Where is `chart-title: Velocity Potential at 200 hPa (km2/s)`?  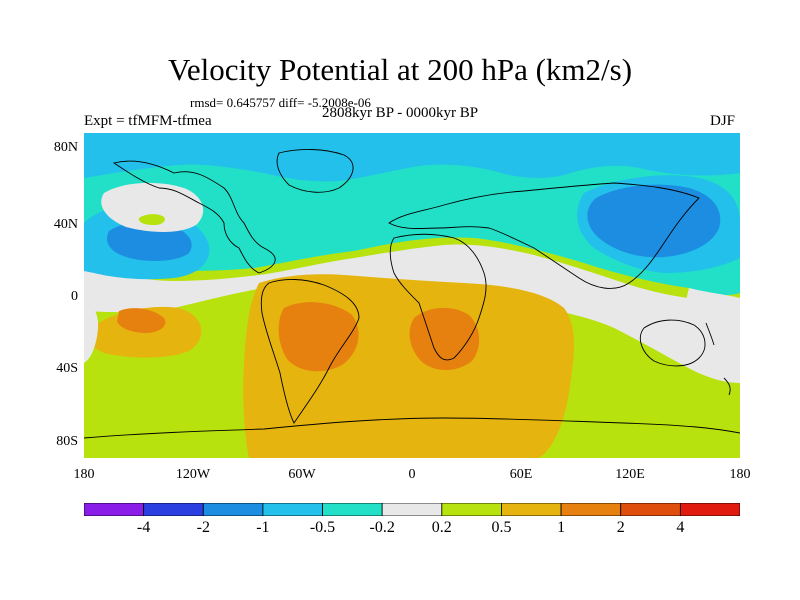 chart-title: Velocity Potential at 200 hPa (km2/s) is located at coordinates (400, 69).